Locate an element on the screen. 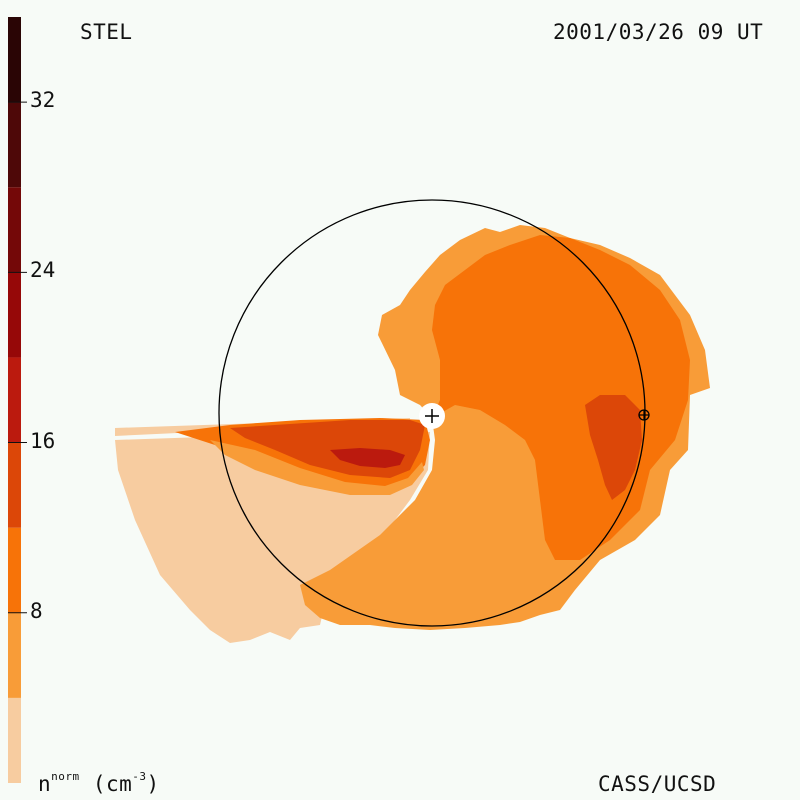 This screenshot has width=800, height=800. unit-superscript: norm is located at coordinates (65, 776).